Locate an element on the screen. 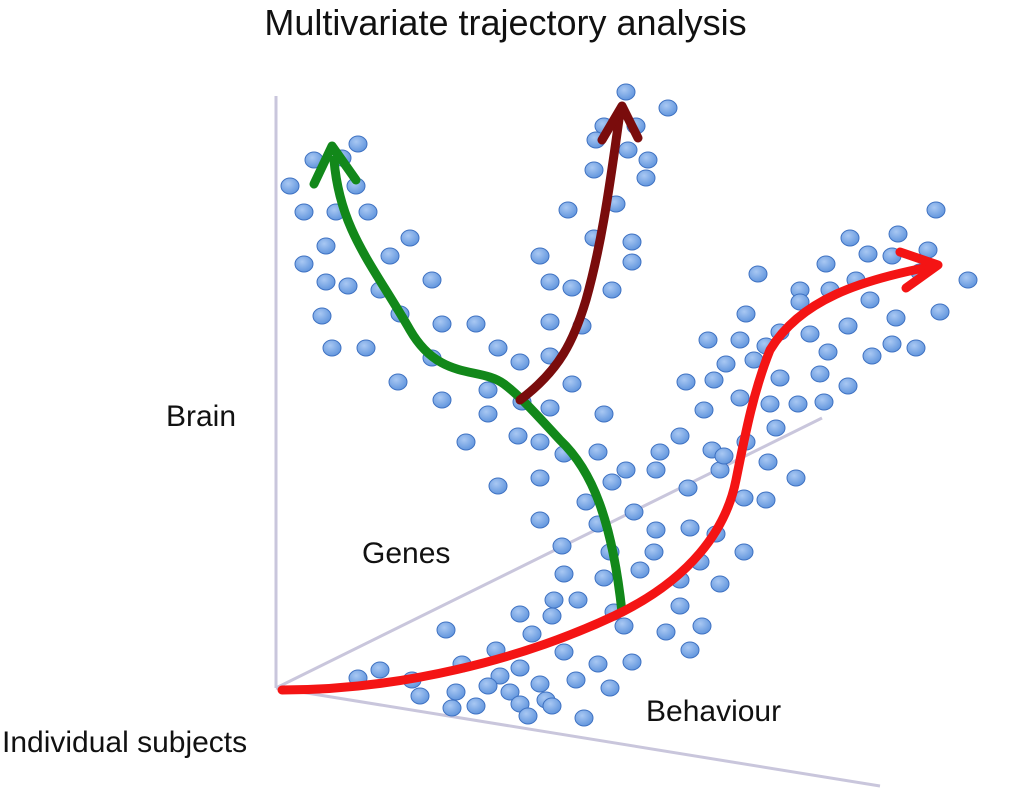 The height and width of the screenshot is (791, 1011). green-arrowhead is located at coordinates (335, 165).